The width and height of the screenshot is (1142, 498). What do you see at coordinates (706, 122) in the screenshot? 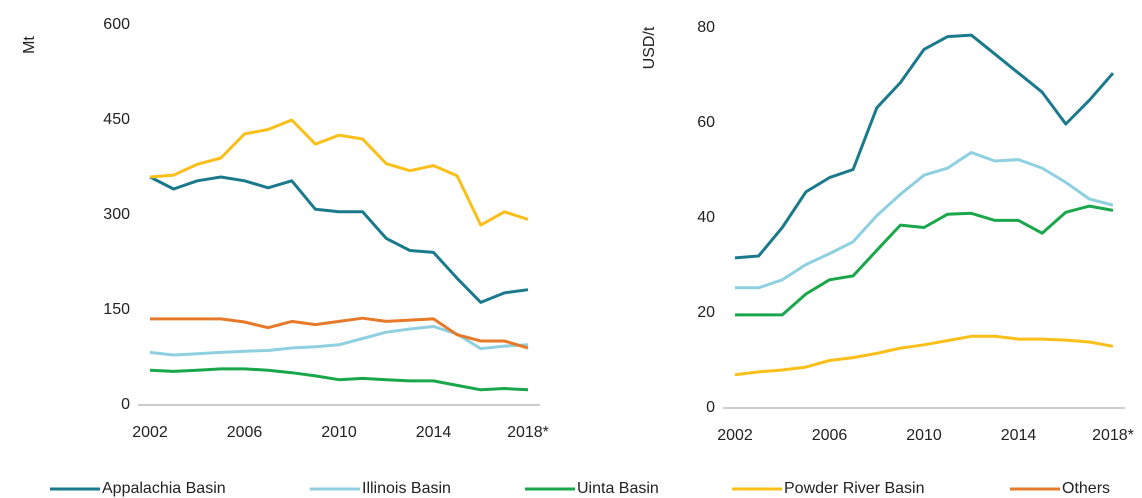
I see `y-tick-label: 60` at bounding box center [706, 122].